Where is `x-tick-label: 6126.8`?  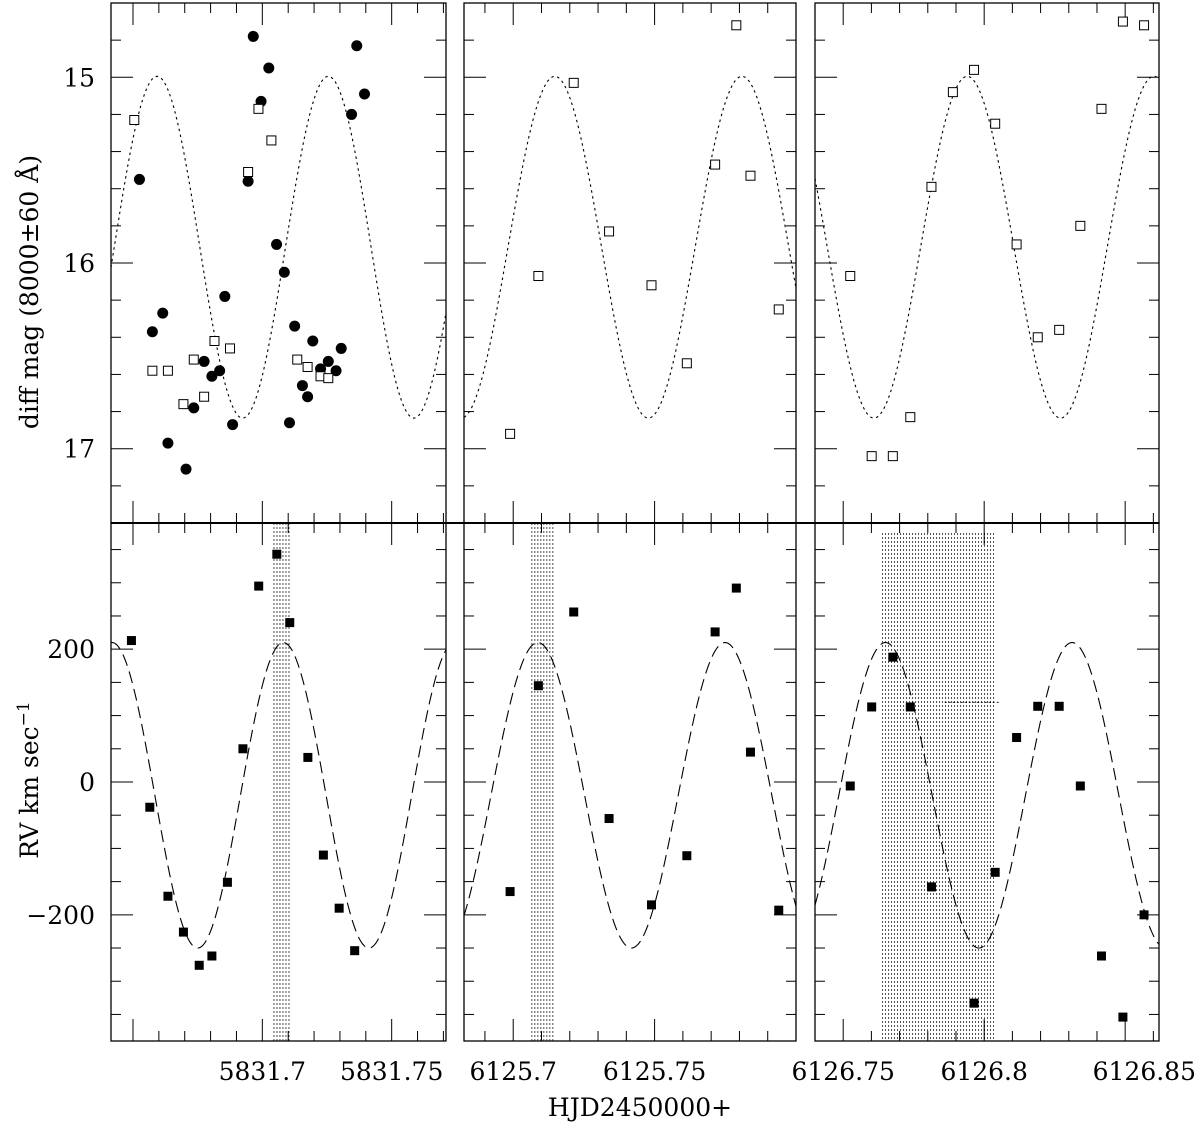 x-tick-label: 6126.8 is located at coordinates (983, 1071).